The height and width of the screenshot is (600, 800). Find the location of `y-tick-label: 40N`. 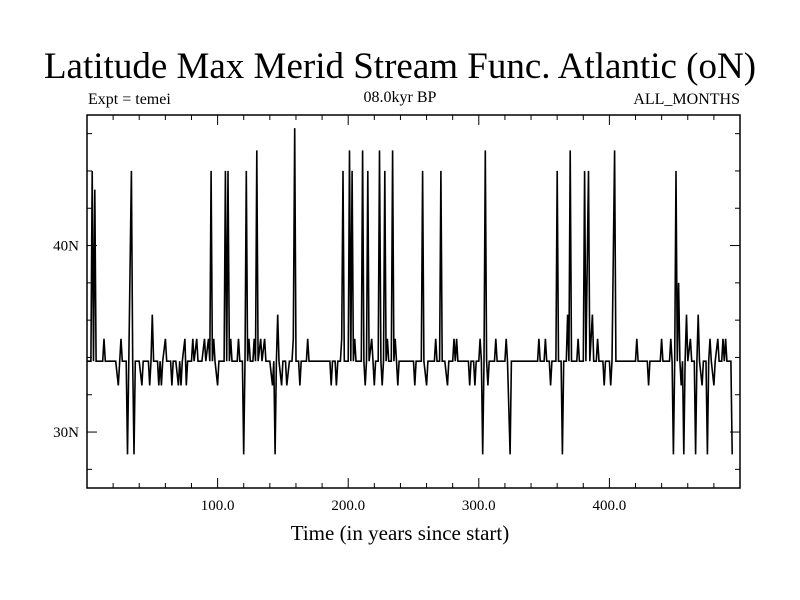

y-tick-label: 40N is located at coordinates (66, 247).